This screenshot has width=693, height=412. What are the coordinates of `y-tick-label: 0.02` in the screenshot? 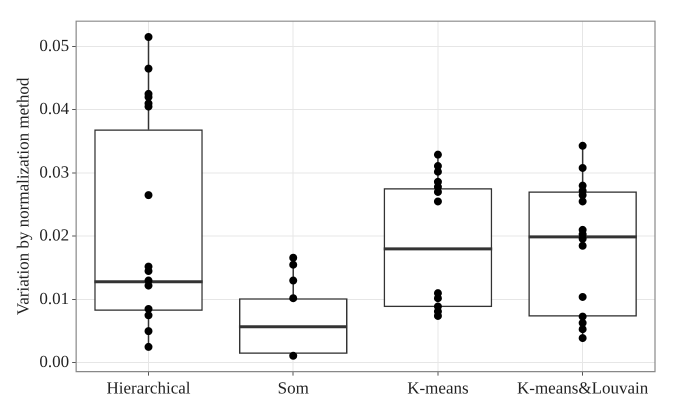 It's located at (54, 235).